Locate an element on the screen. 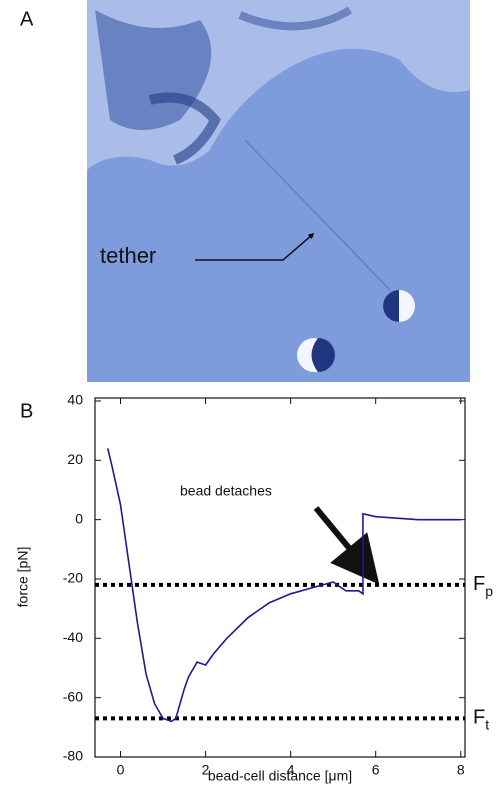 The width and height of the screenshot is (500, 797). panel-label: B is located at coordinates (26, 411).